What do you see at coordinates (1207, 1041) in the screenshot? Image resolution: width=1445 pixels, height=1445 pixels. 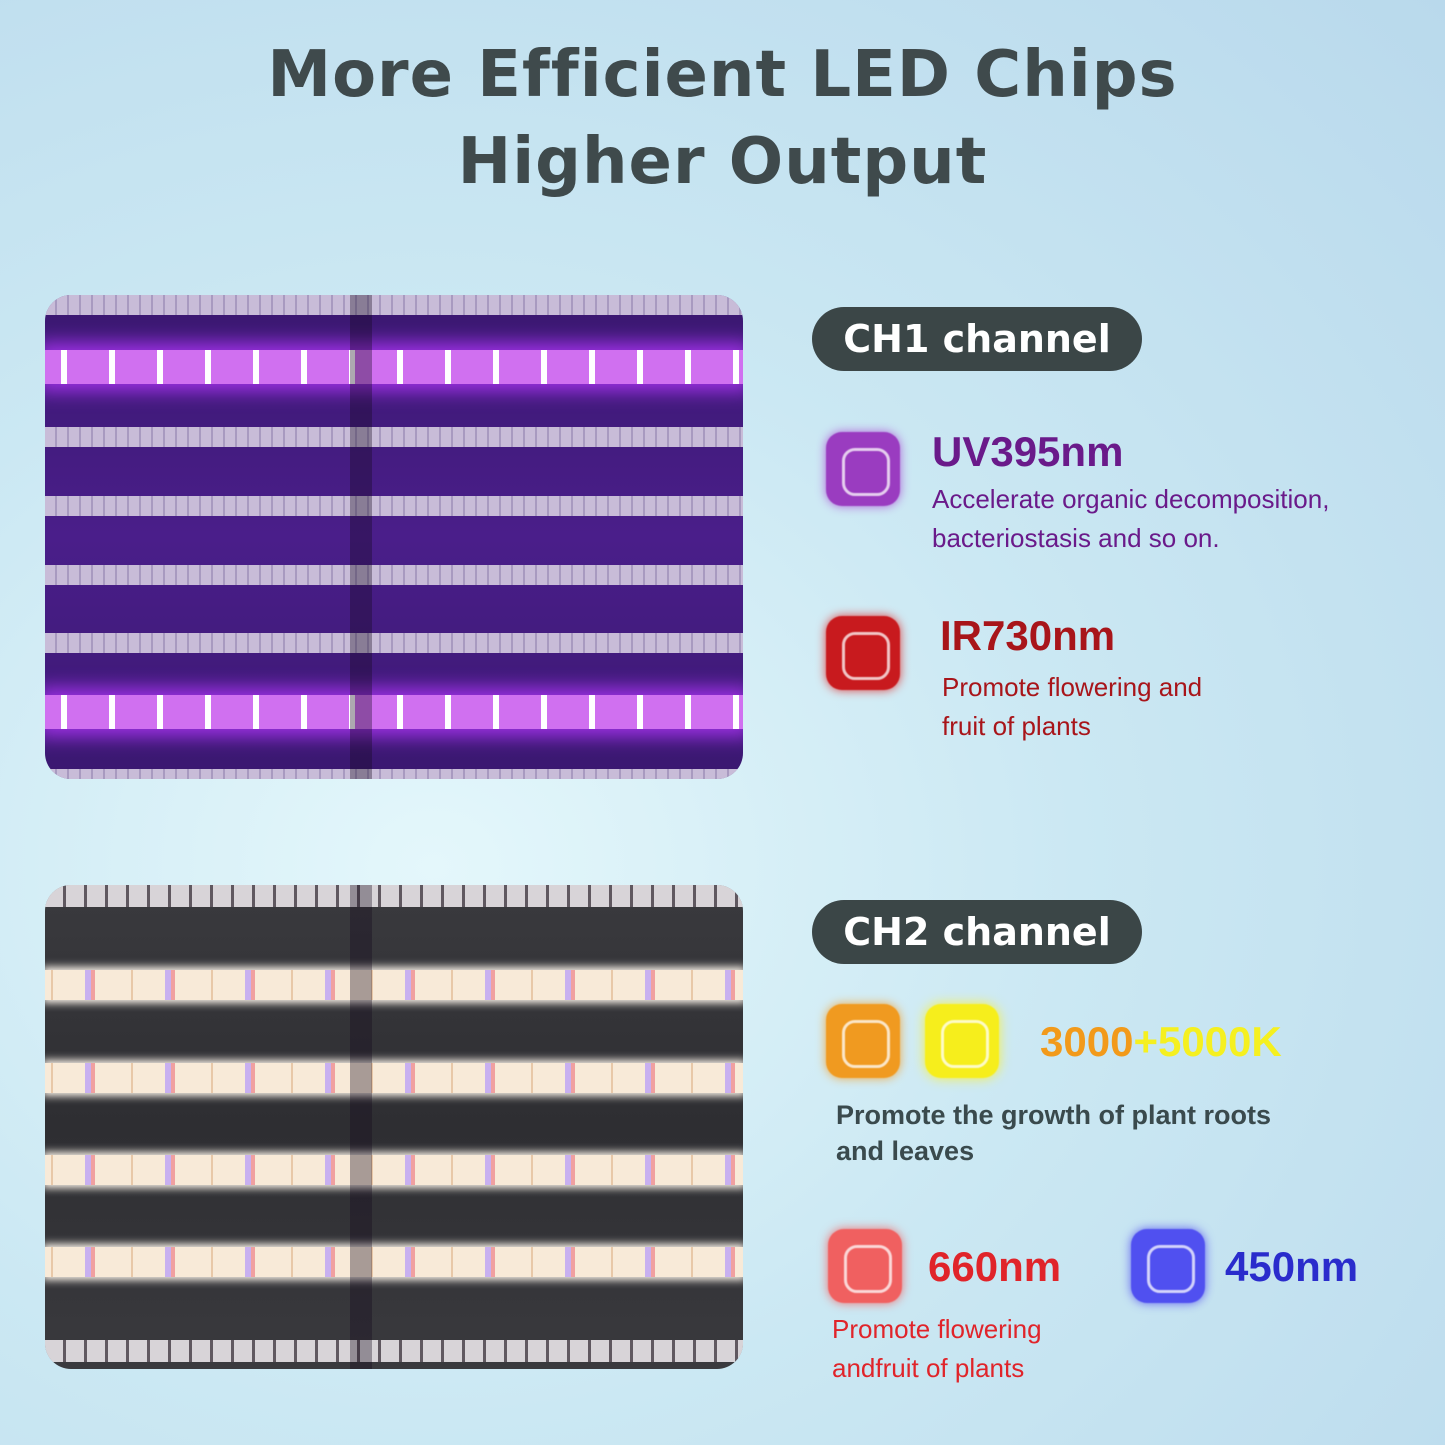 I see `cool-white-value: +5000K` at bounding box center [1207, 1041].